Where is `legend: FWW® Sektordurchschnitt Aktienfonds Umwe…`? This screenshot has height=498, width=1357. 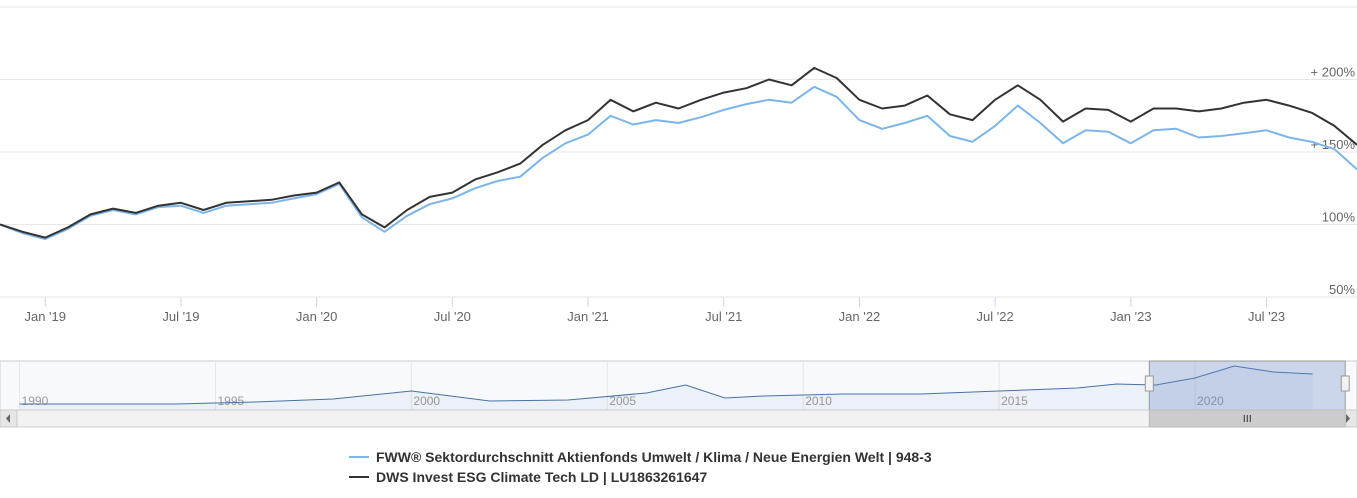 legend: FWW® Sektordurchschnitt Aktienfonds Umwe… is located at coordinates (640, 467).